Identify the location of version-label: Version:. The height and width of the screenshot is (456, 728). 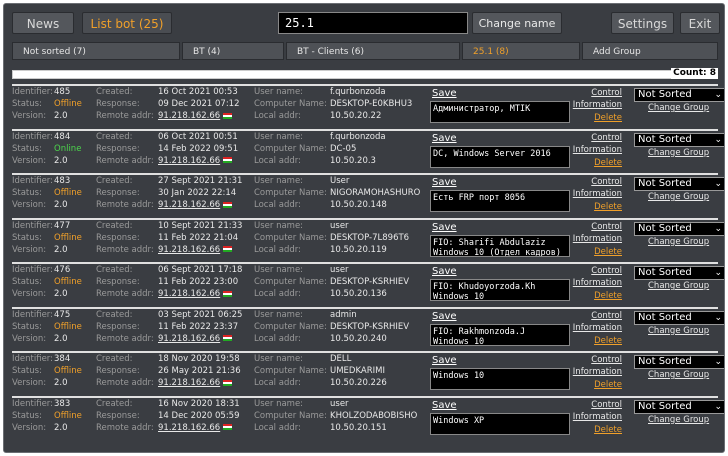
(29, 249).